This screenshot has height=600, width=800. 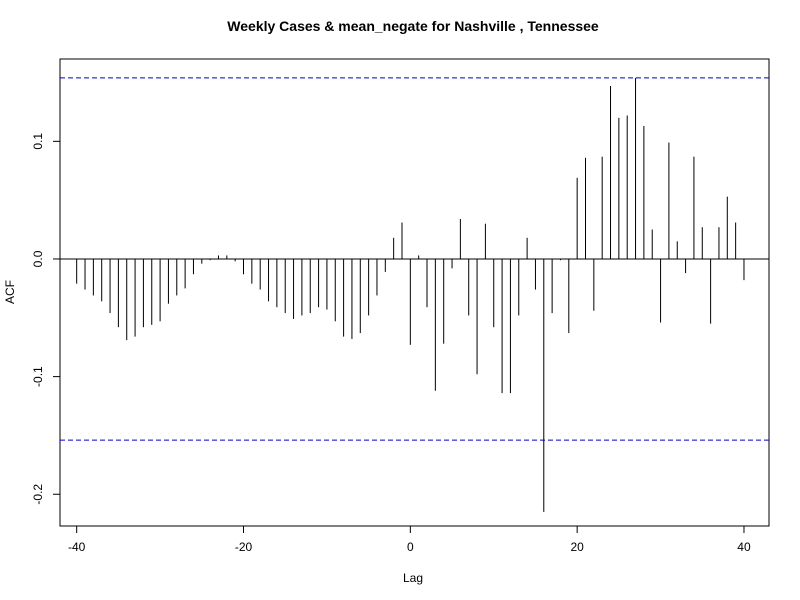 I want to click on y-axis-label: ACF, so click(x=10, y=292).